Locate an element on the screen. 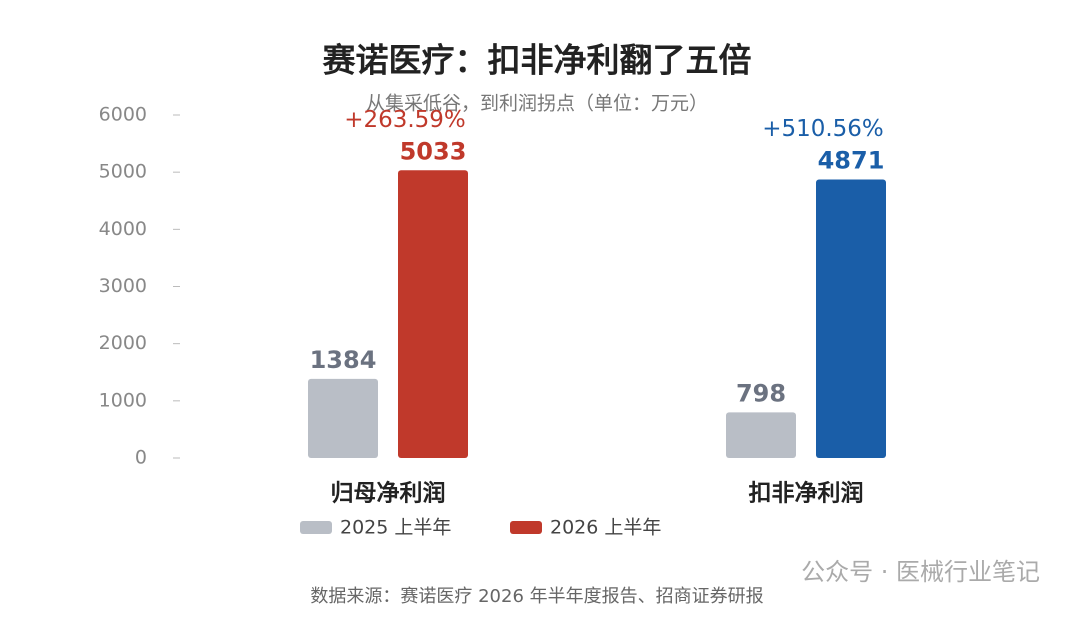 The image size is (1075, 617). y-tick-label: 1000 is located at coordinates (123, 400).